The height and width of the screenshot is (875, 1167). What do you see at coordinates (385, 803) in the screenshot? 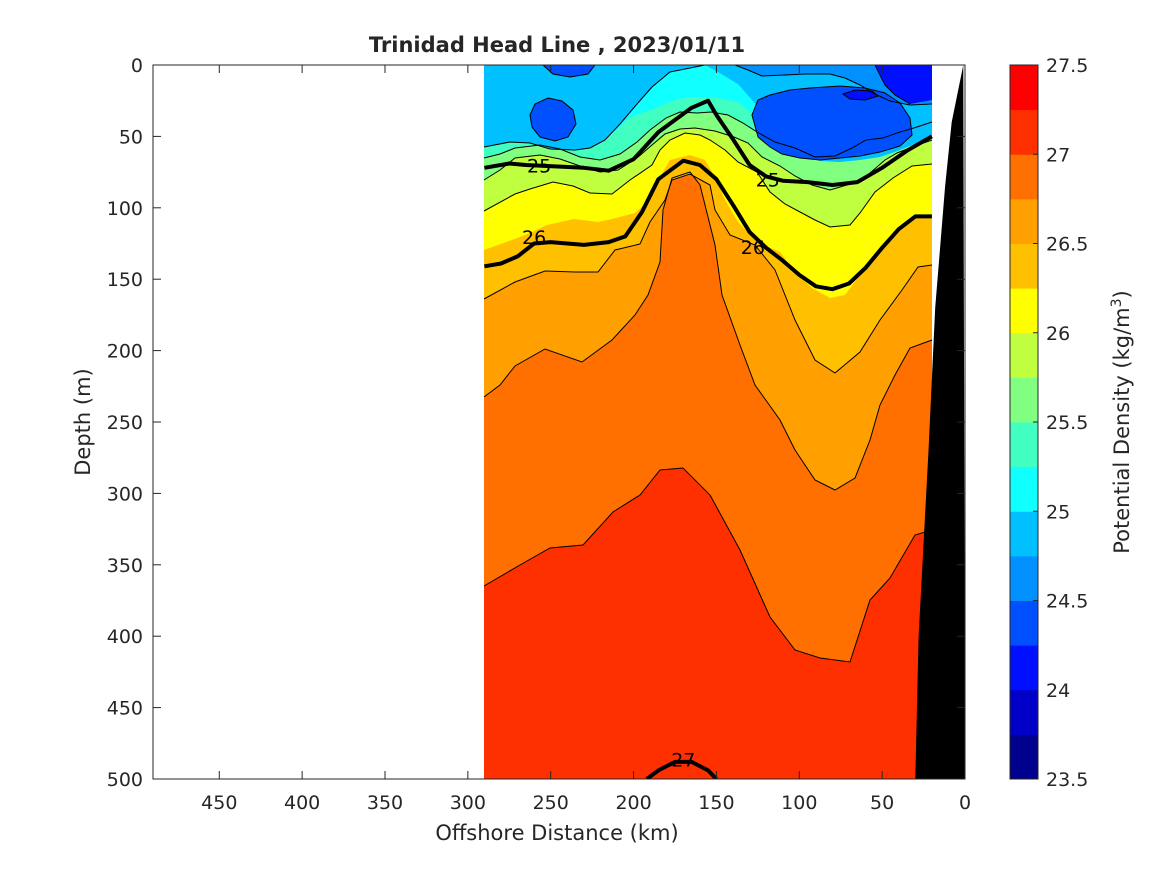
I see `x-tick-label: 350` at bounding box center [385, 803].